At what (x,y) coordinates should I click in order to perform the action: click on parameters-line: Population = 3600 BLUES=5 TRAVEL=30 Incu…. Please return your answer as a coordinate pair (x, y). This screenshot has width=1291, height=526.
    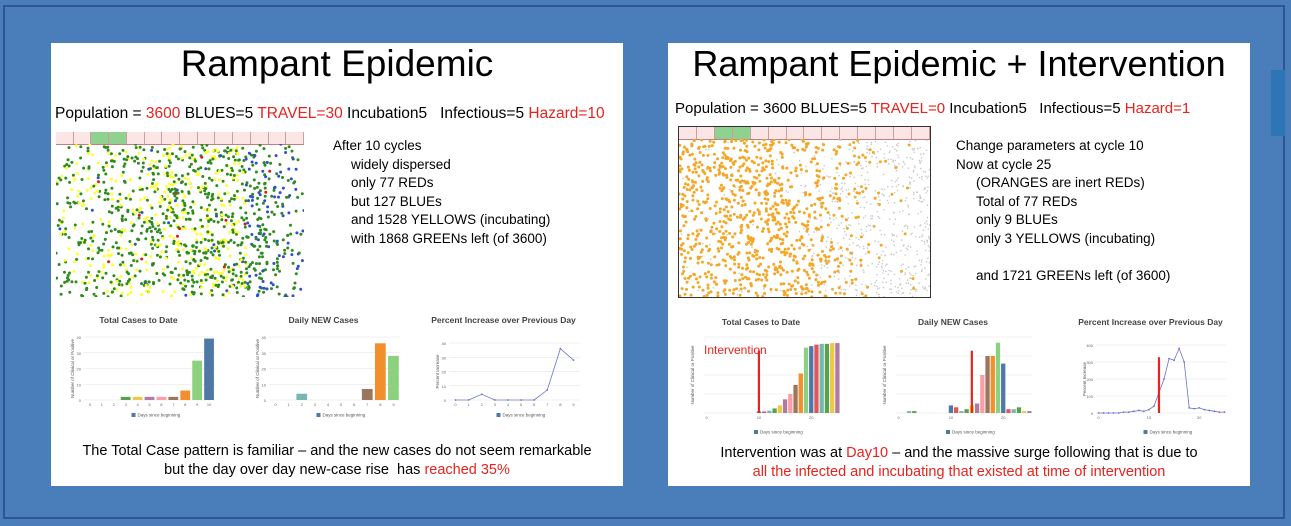
    Looking at the image, I should click on (330, 113).